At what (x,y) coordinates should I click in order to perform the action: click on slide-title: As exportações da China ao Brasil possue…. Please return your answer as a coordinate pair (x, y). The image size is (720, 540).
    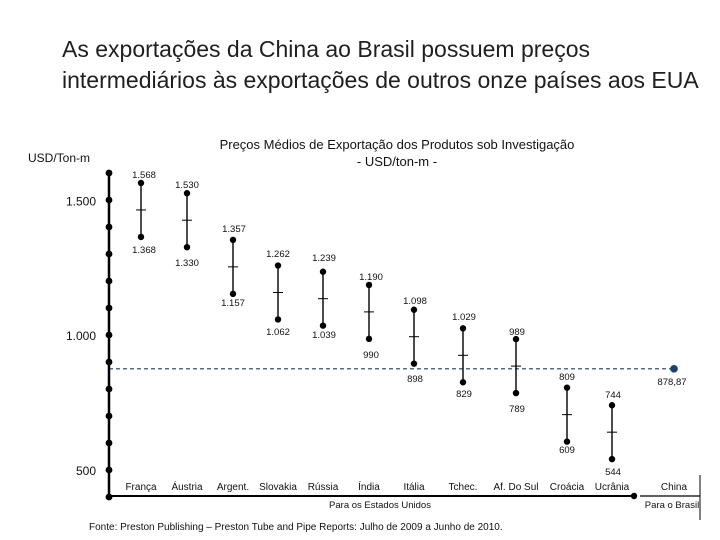
    Looking at the image, I should click on (380, 64).